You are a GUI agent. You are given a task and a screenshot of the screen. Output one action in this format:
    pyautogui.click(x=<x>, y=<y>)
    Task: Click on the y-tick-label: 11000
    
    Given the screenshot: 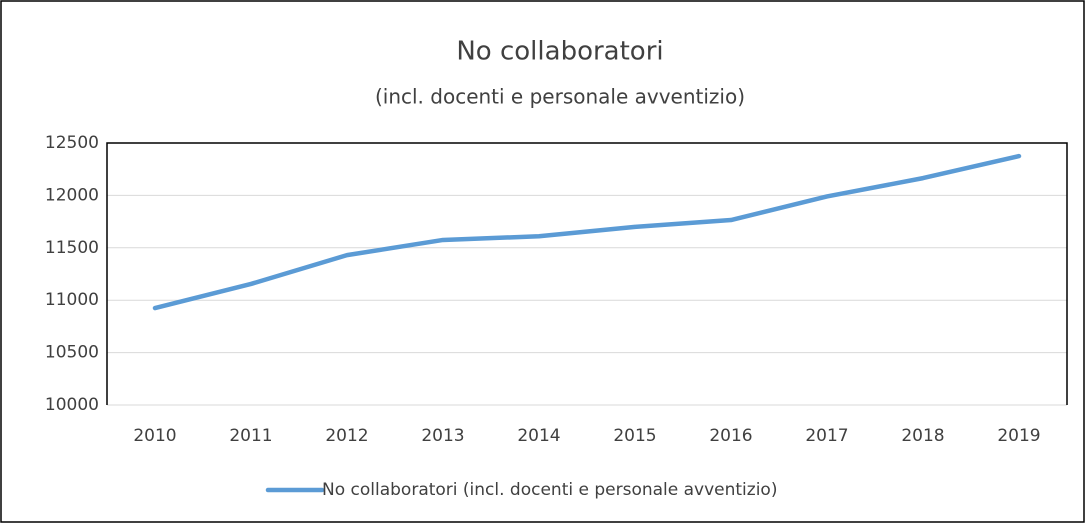 What is the action you would take?
    pyautogui.click(x=72, y=300)
    